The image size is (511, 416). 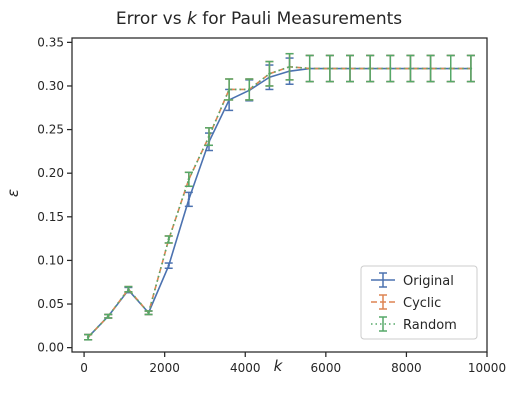 What do you see at coordinates (422, 303) in the screenshot?
I see `legend-label: Cyclic` at bounding box center [422, 303].